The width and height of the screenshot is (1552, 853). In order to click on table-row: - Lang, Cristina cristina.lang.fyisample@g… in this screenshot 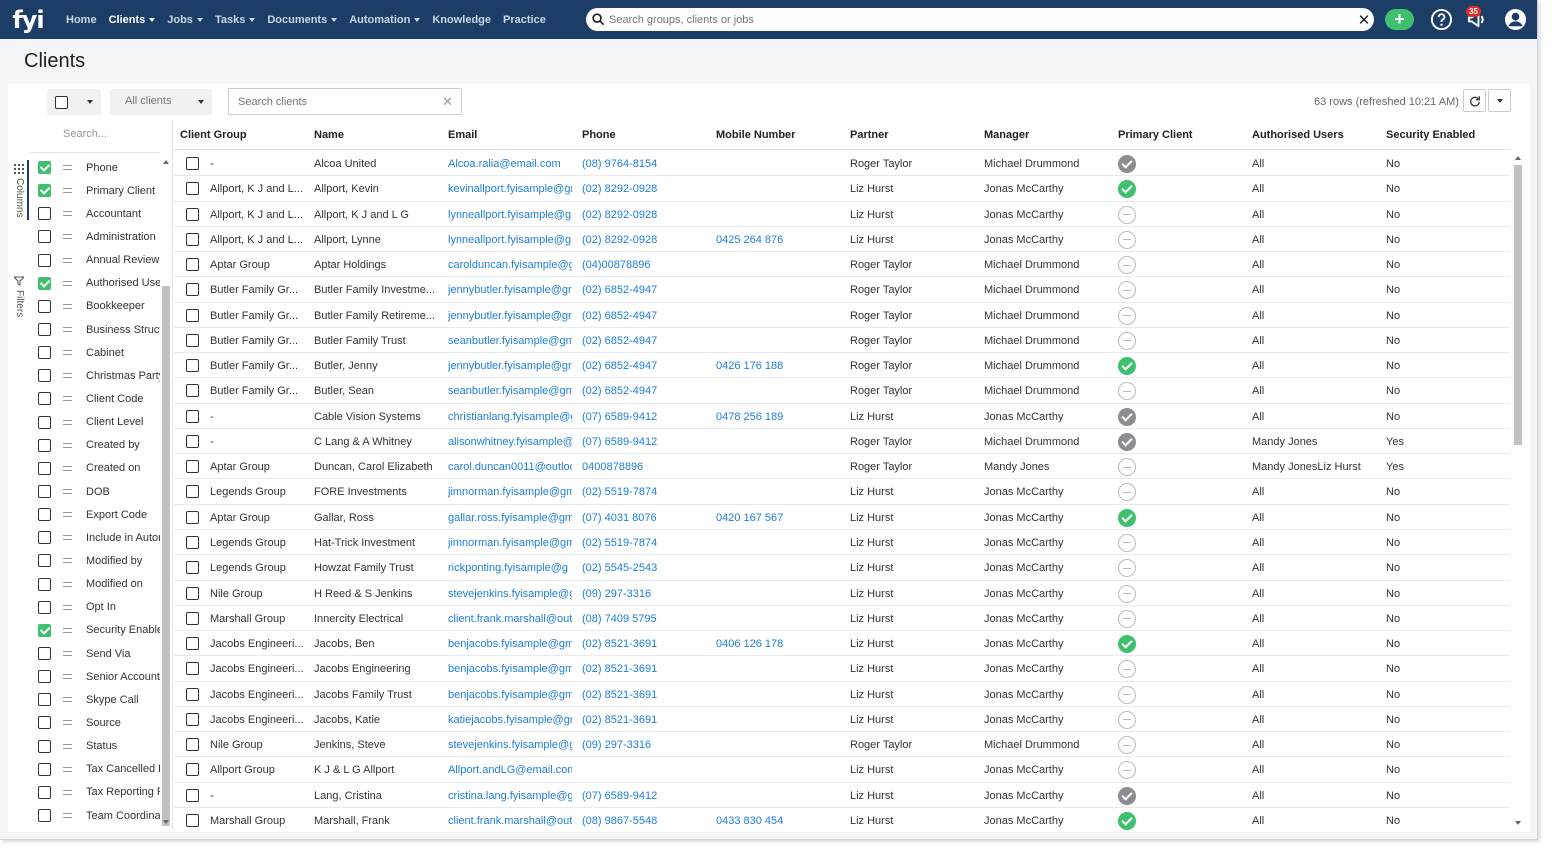, I will do `click(842, 795)`.